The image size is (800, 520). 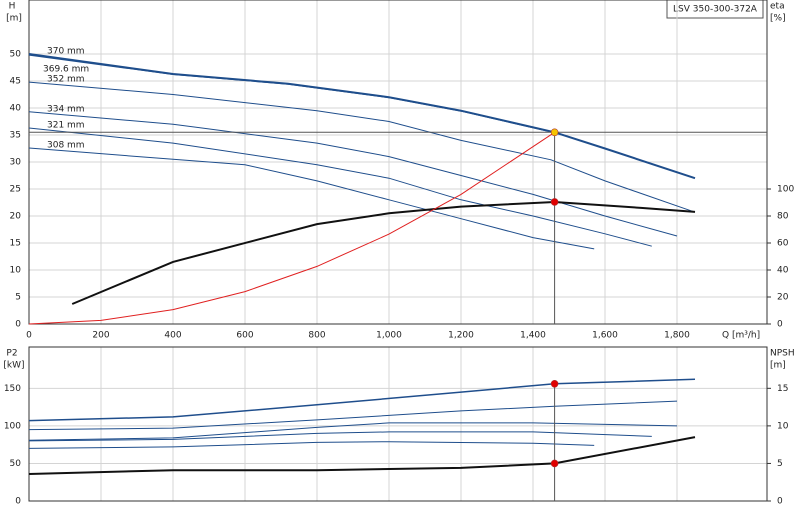 What do you see at coordinates (12, 7) in the screenshot?
I see `y-axis-label: H` at bounding box center [12, 7].